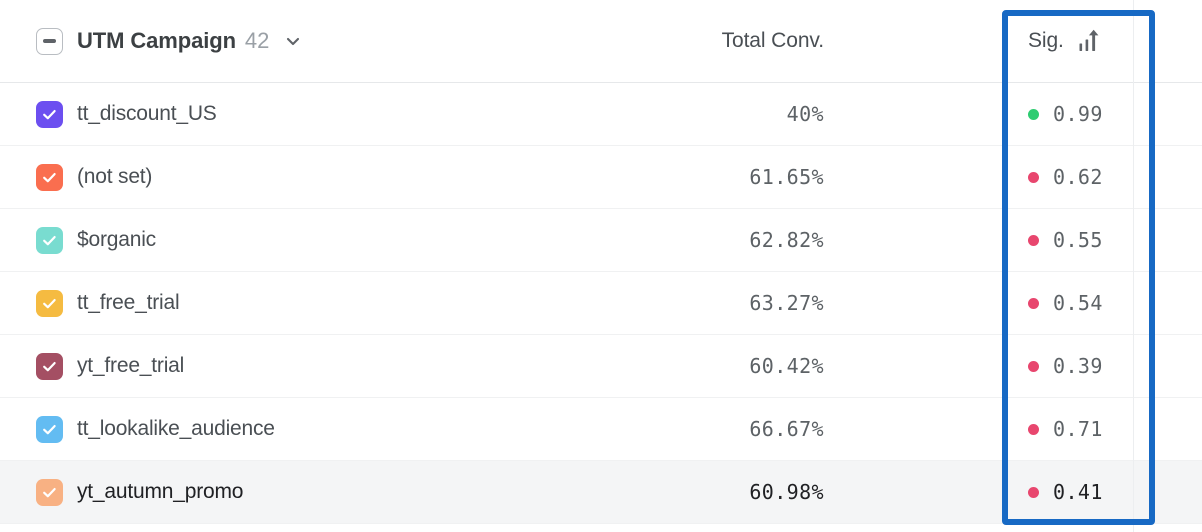 This screenshot has height=532, width=1202. Describe the element at coordinates (293, 41) in the screenshot. I see `chevron-down-icon` at that location.